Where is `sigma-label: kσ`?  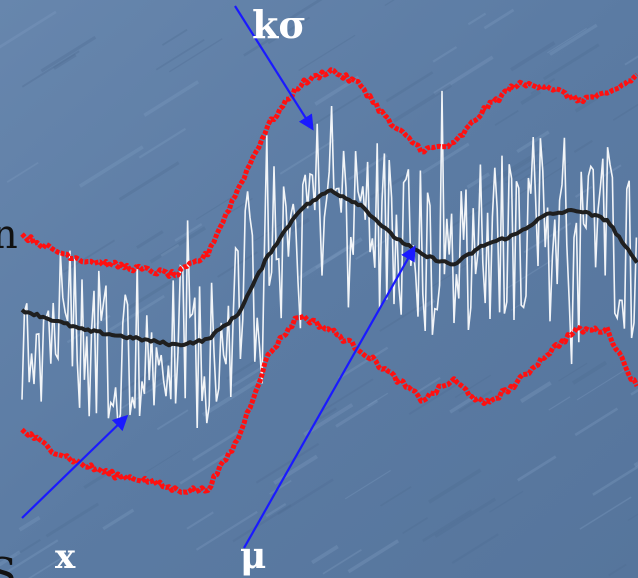
sigma-label: kσ is located at coordinates (279, 24).